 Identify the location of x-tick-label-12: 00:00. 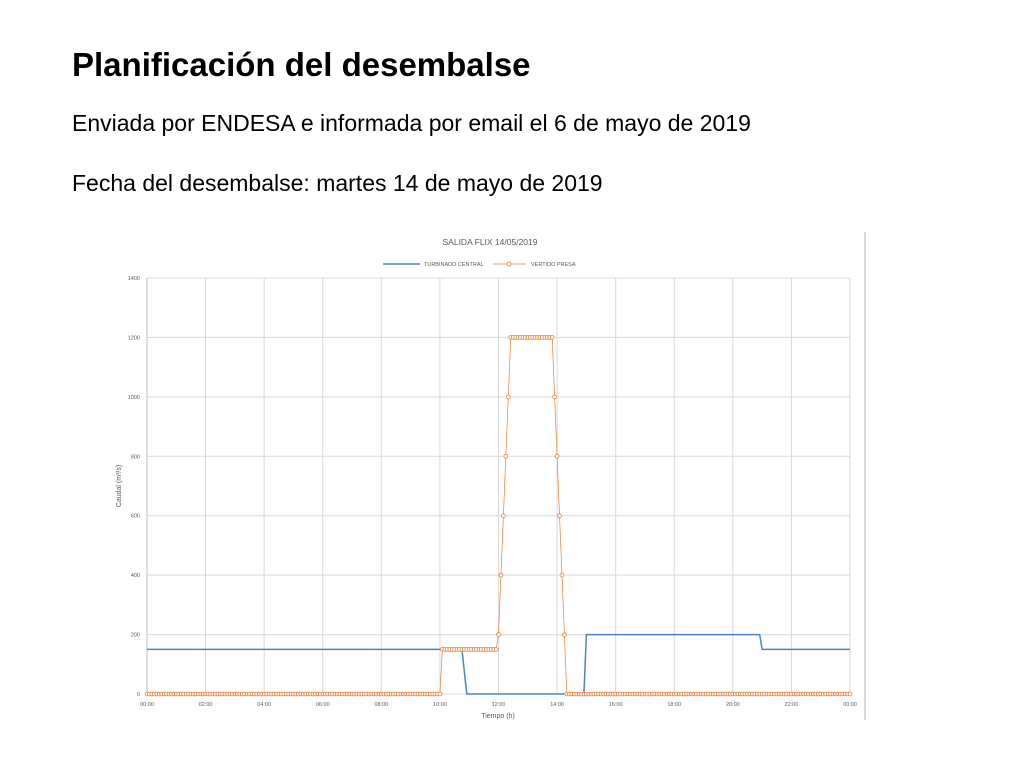
(850, 705).